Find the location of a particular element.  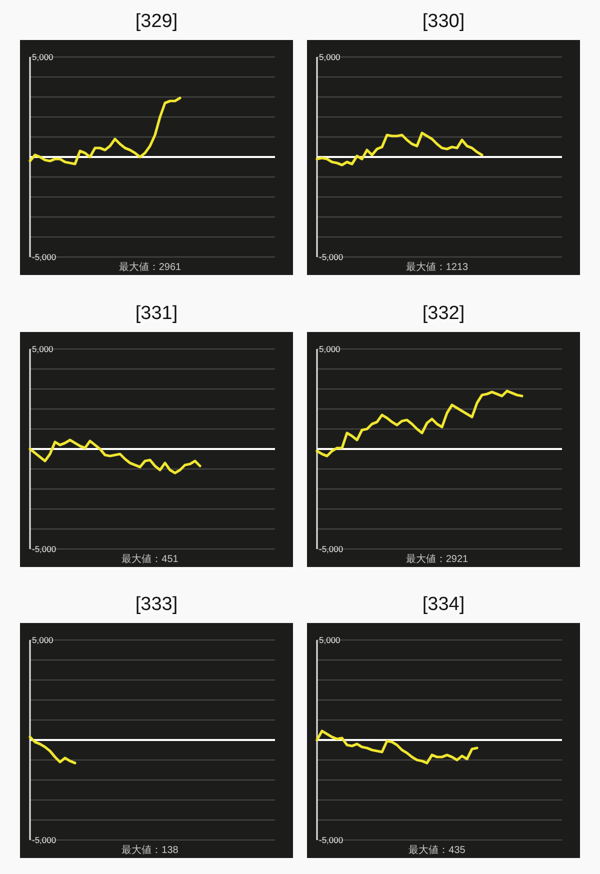

chart-title: [330] is located at coordinates (443, 21).